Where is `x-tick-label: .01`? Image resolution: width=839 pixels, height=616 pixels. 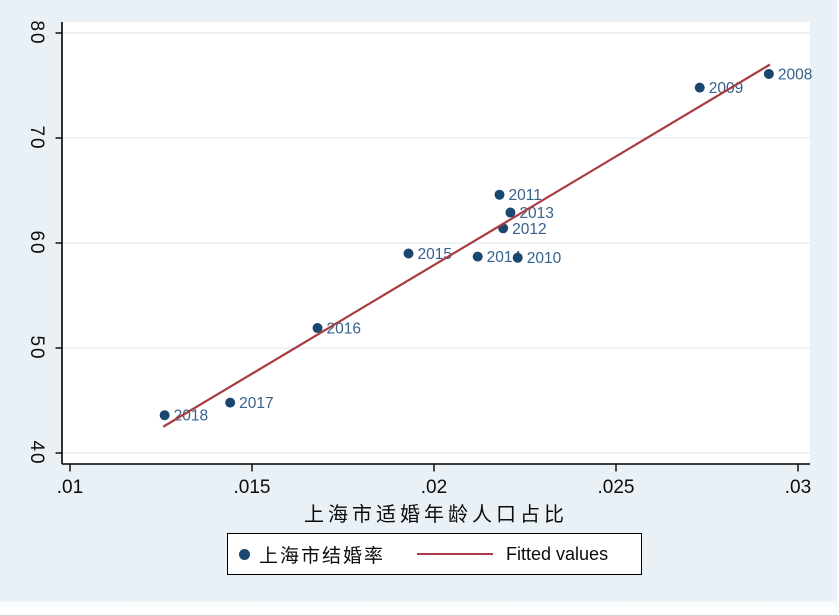
x-tick-label: .01 is located at coordinates (70, 487).